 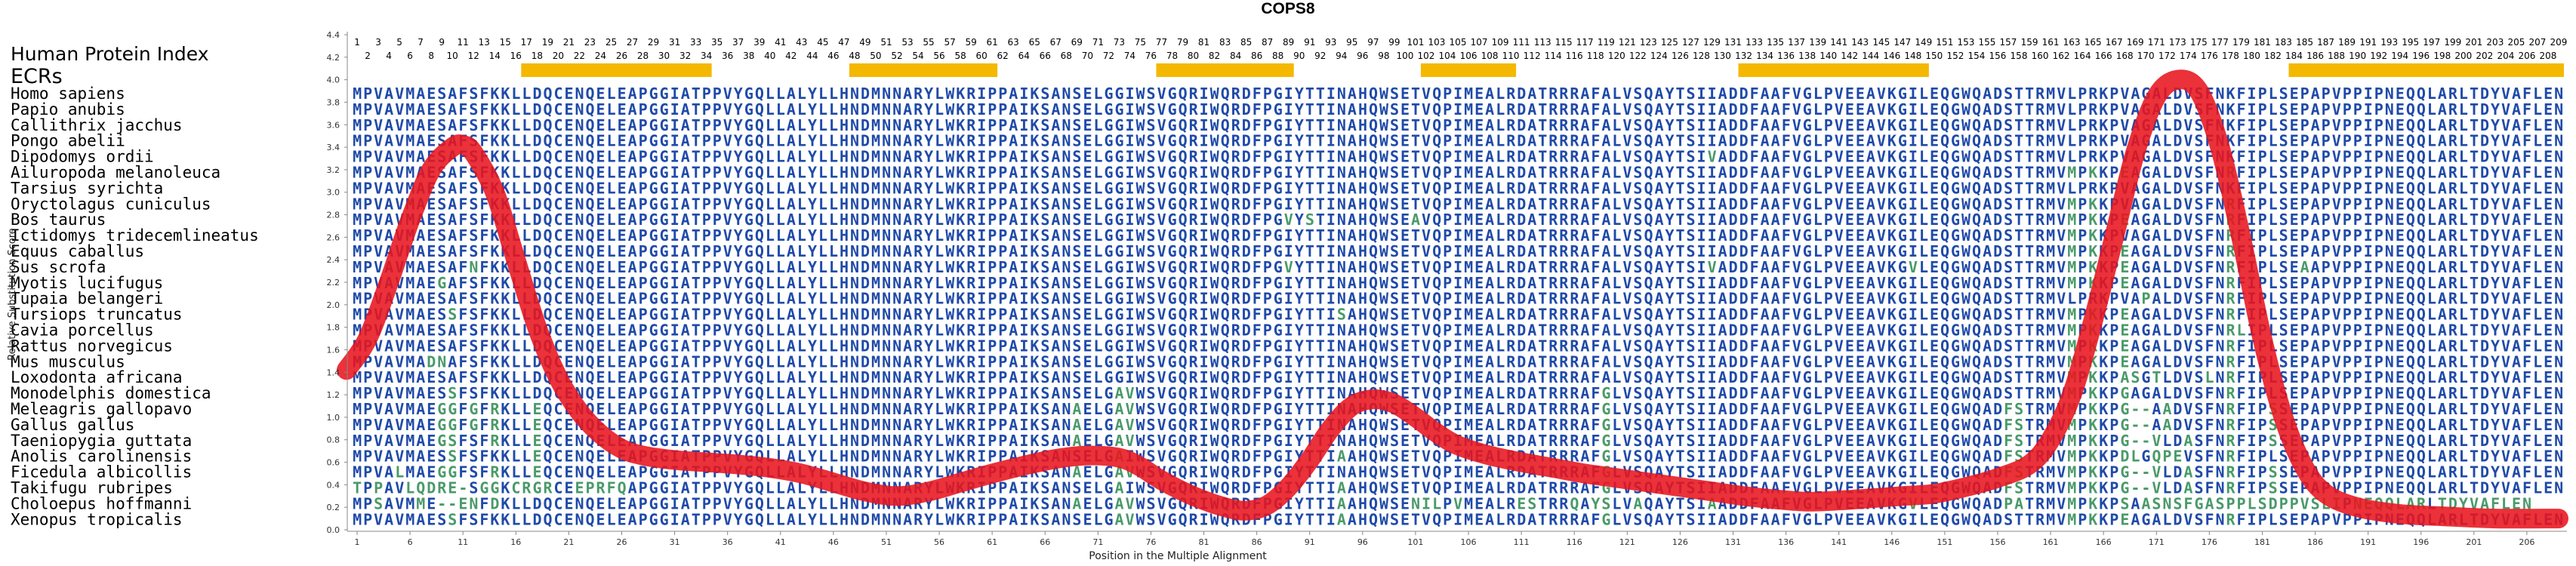 What do you see at coordinates (1108, 56) in the screenshot?
I see `hpi-even-label: 72` at bounding box center [1108, 56].